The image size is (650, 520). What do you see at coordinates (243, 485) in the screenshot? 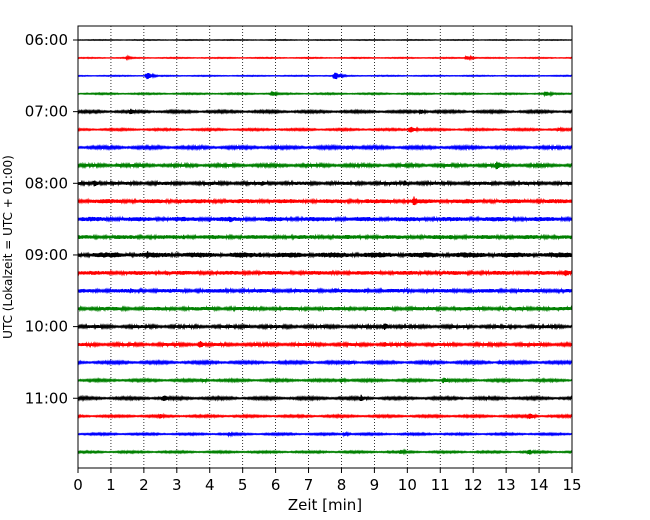
I see `x-tick-label: 5` at bounding box center [243, 485].